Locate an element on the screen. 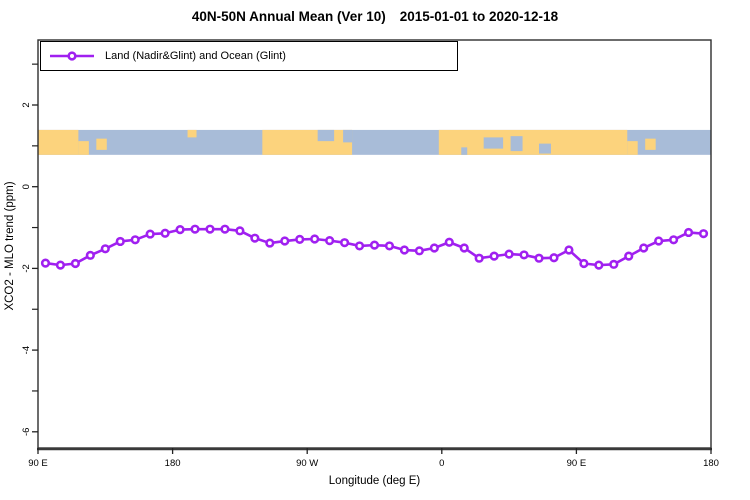 The height and width of the screenshot is (500, 750). legend: Land (Nadir&Glint) and Ocean (Glint) is located at coordinates (249, 56).